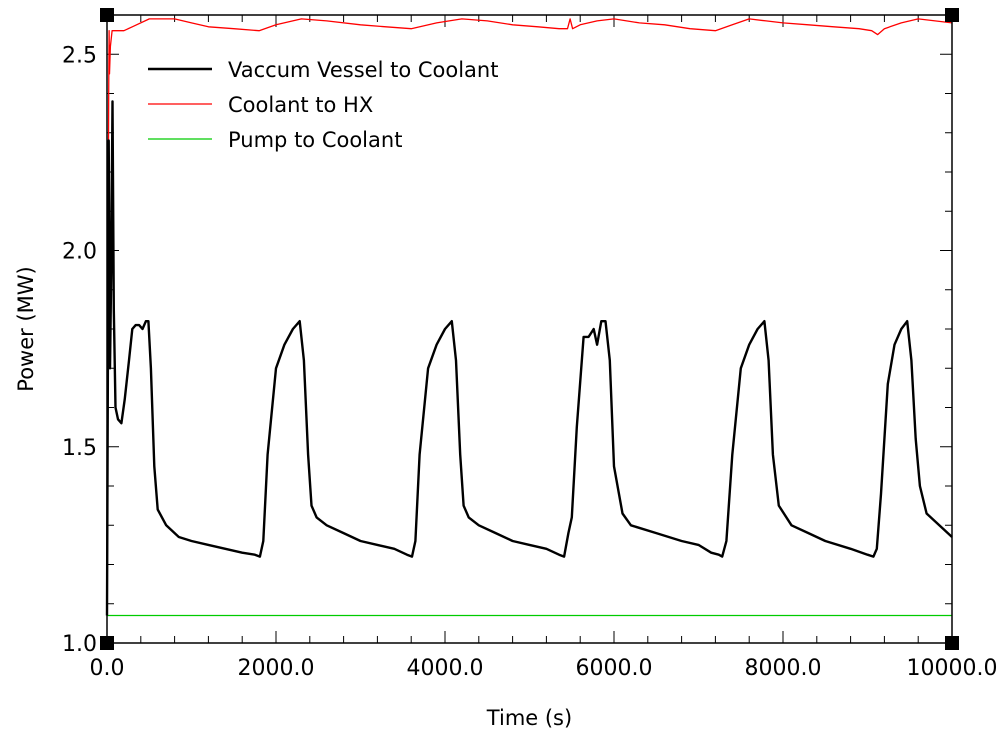 The width and height of the screenshot is (1006, 740). I want to click on y-tick-label: 2.0, so click(79, 252).